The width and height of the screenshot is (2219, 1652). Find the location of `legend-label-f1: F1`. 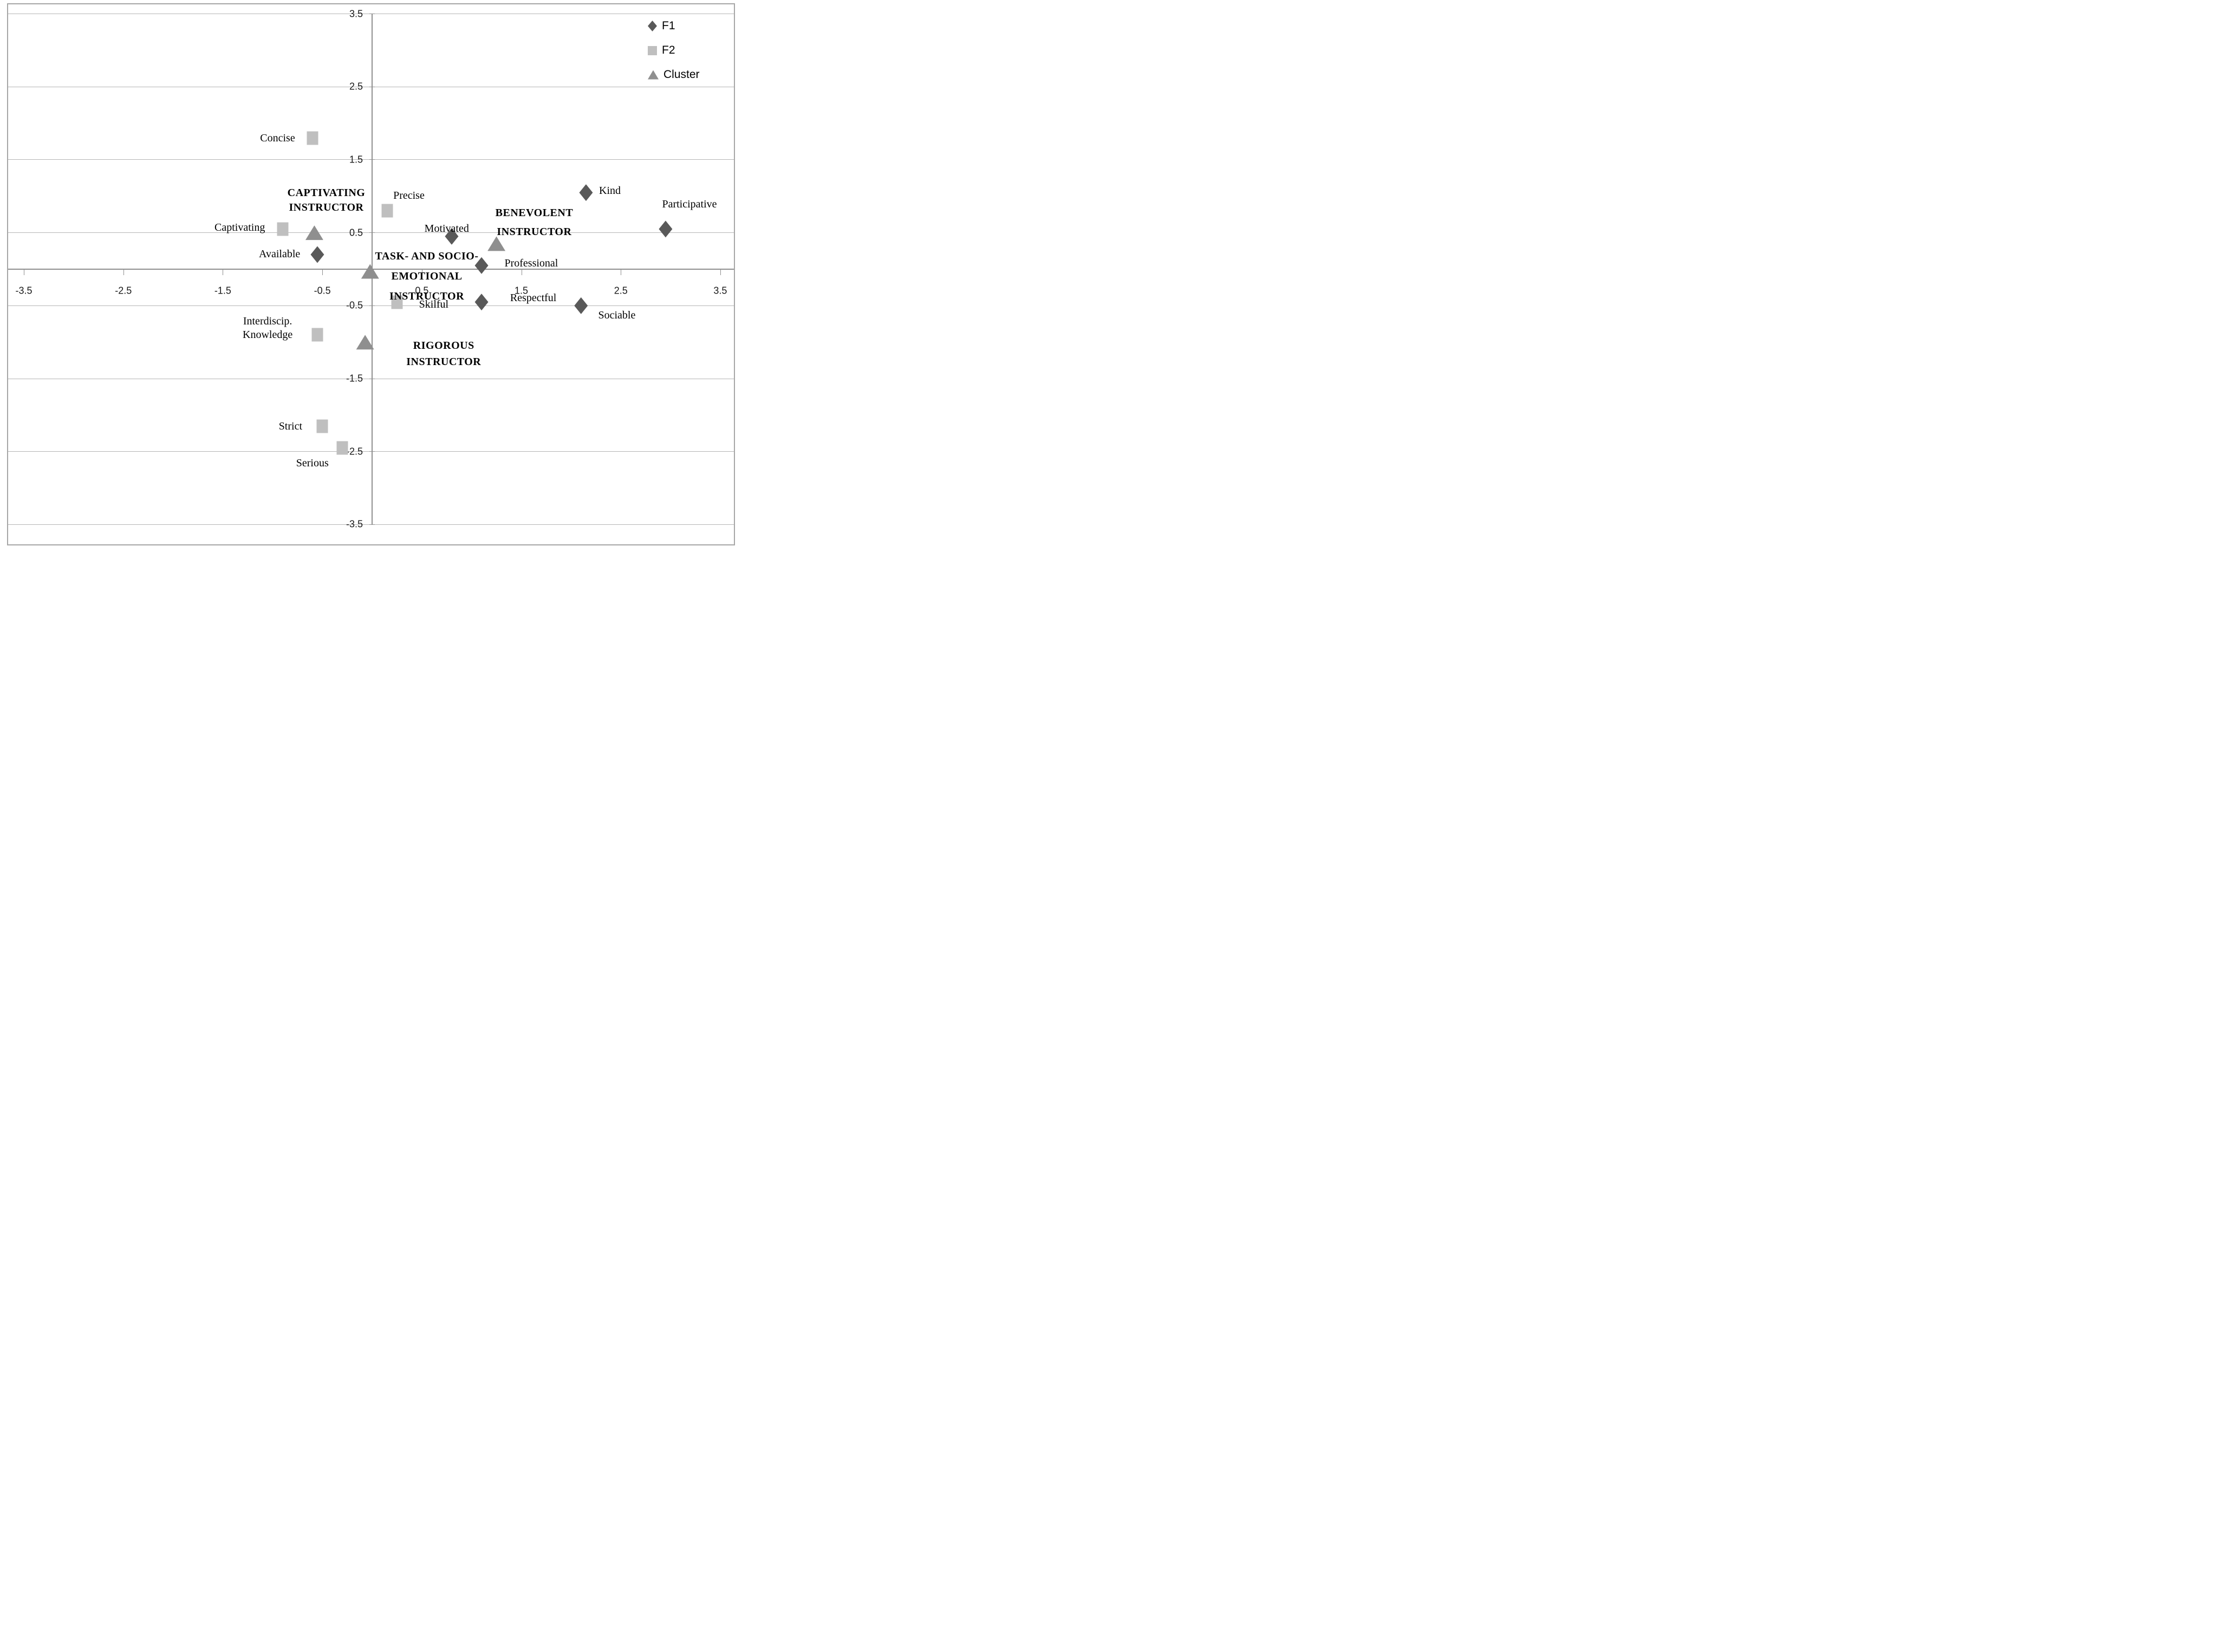

legend-label-f1: F1 is located at coordinates (668, 25).